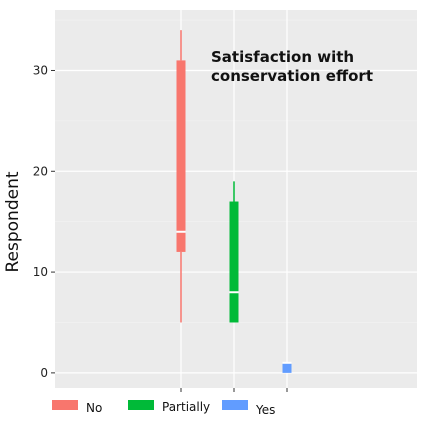  Describe the element at coordinates (13, 221) in the screenshot. I see `y-axis-title: Respondent` at that location.